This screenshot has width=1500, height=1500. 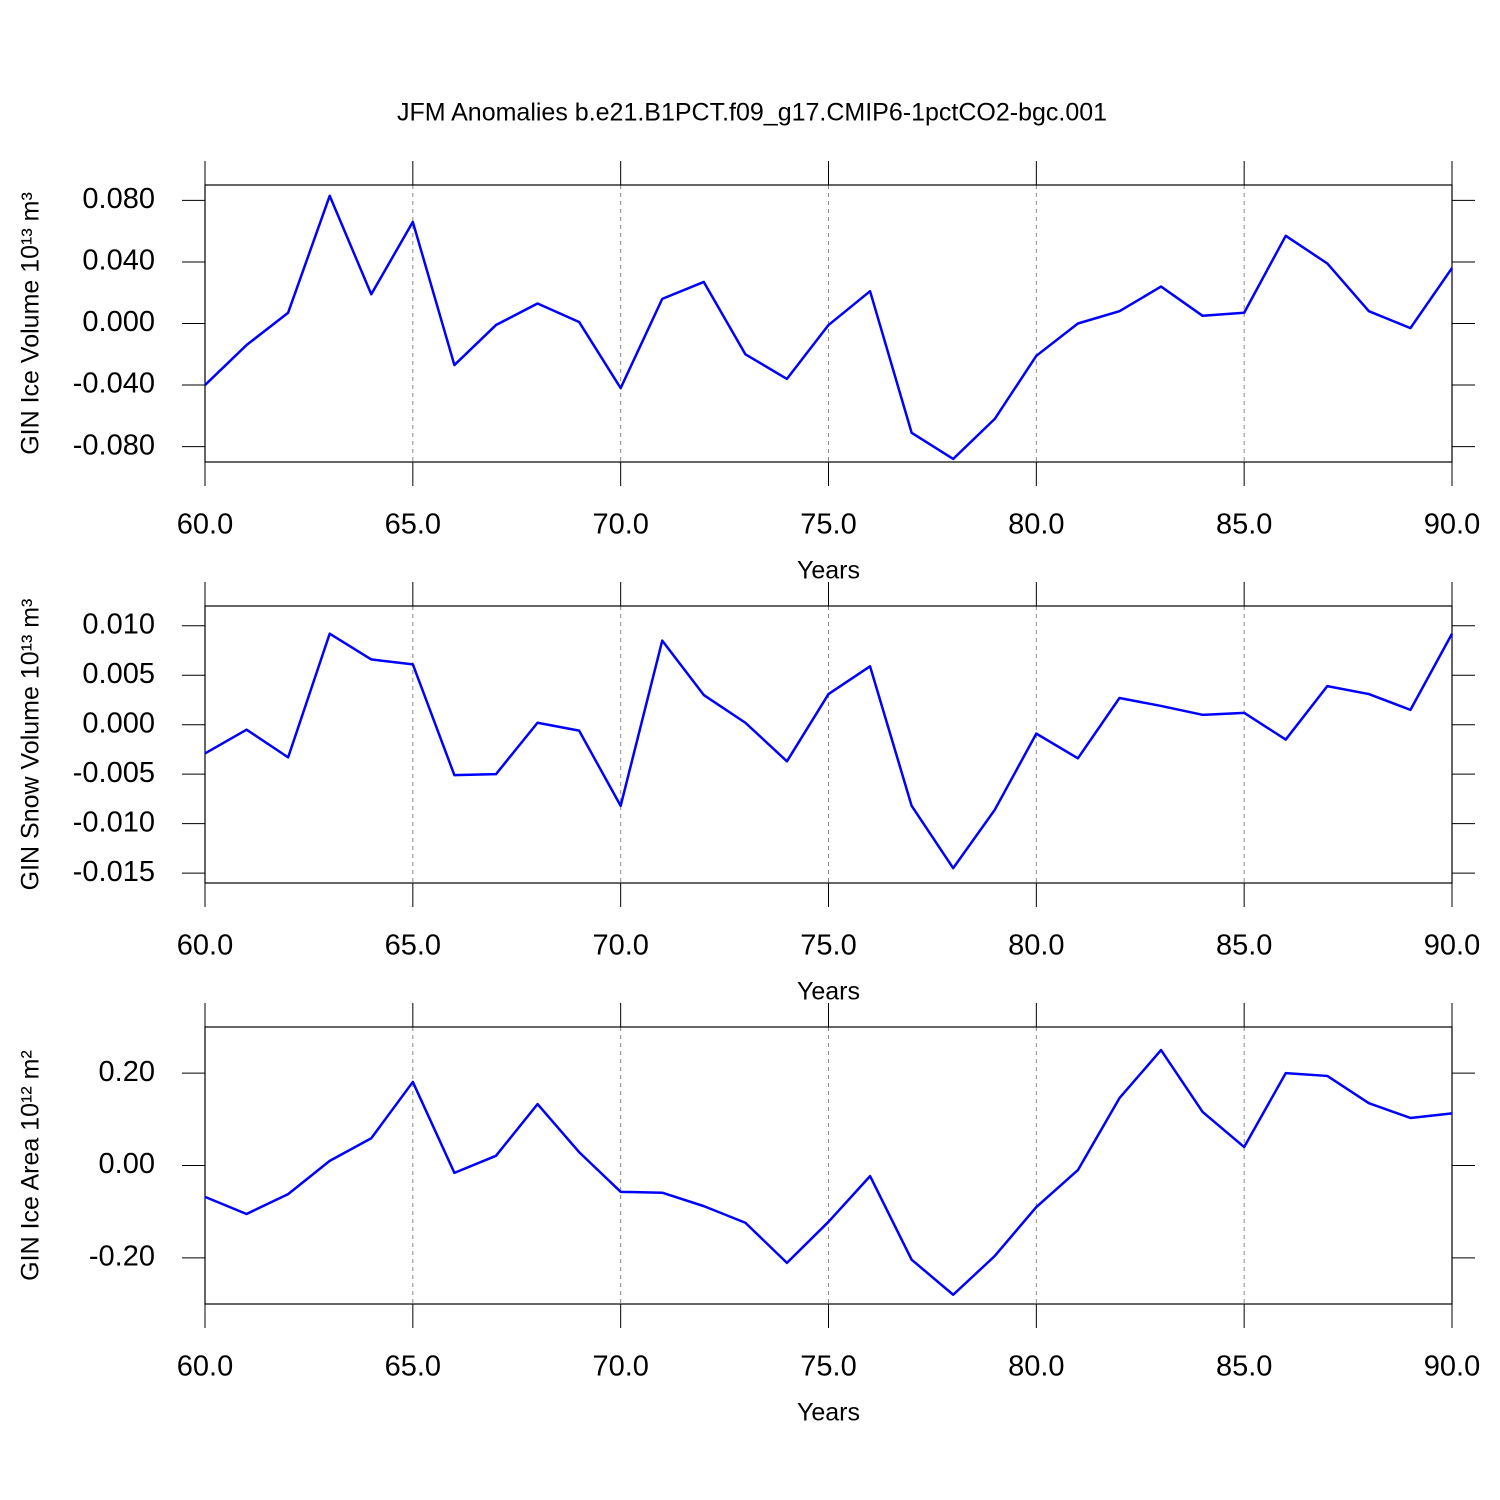 What do you see at coordinates (114, 384) in the screenshot?
I see `y-tick-label: -0.040` at bounding box center [114, 384].